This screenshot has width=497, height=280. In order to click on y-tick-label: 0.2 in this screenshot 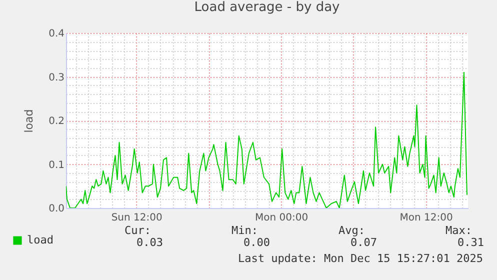, I will do `click(56, 121)`.